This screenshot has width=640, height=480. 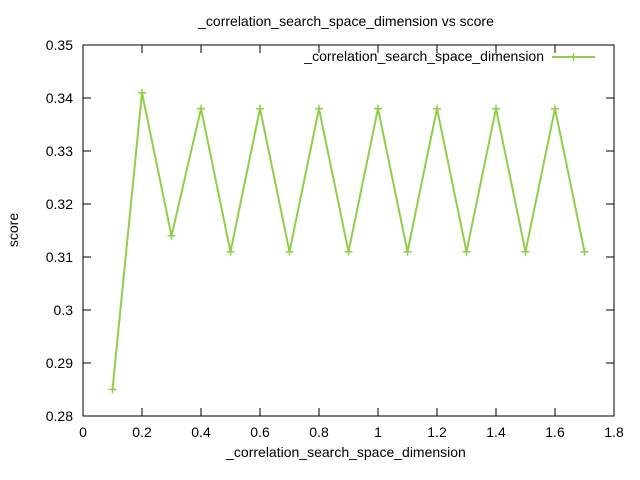 What do you see at coordinates (59, 416) in the screenshot?
I see `y-tick-label: 0.28` at bounding box center [59, 416].